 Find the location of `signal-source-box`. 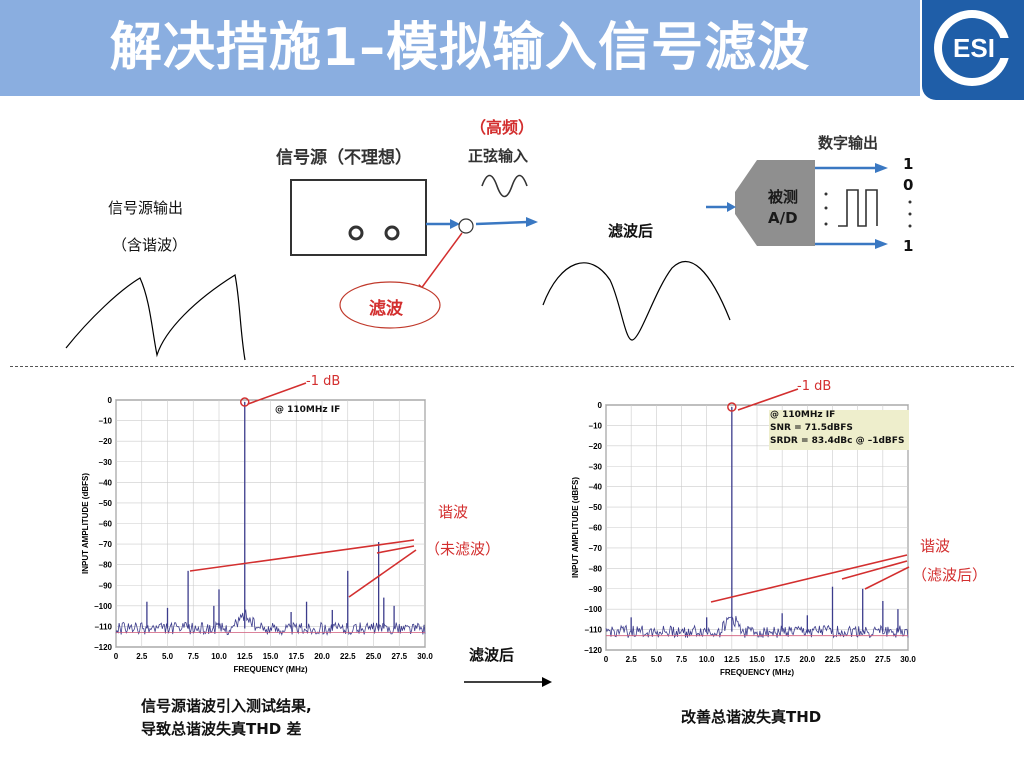

signal-source-box is located at coordinates (358, 217).